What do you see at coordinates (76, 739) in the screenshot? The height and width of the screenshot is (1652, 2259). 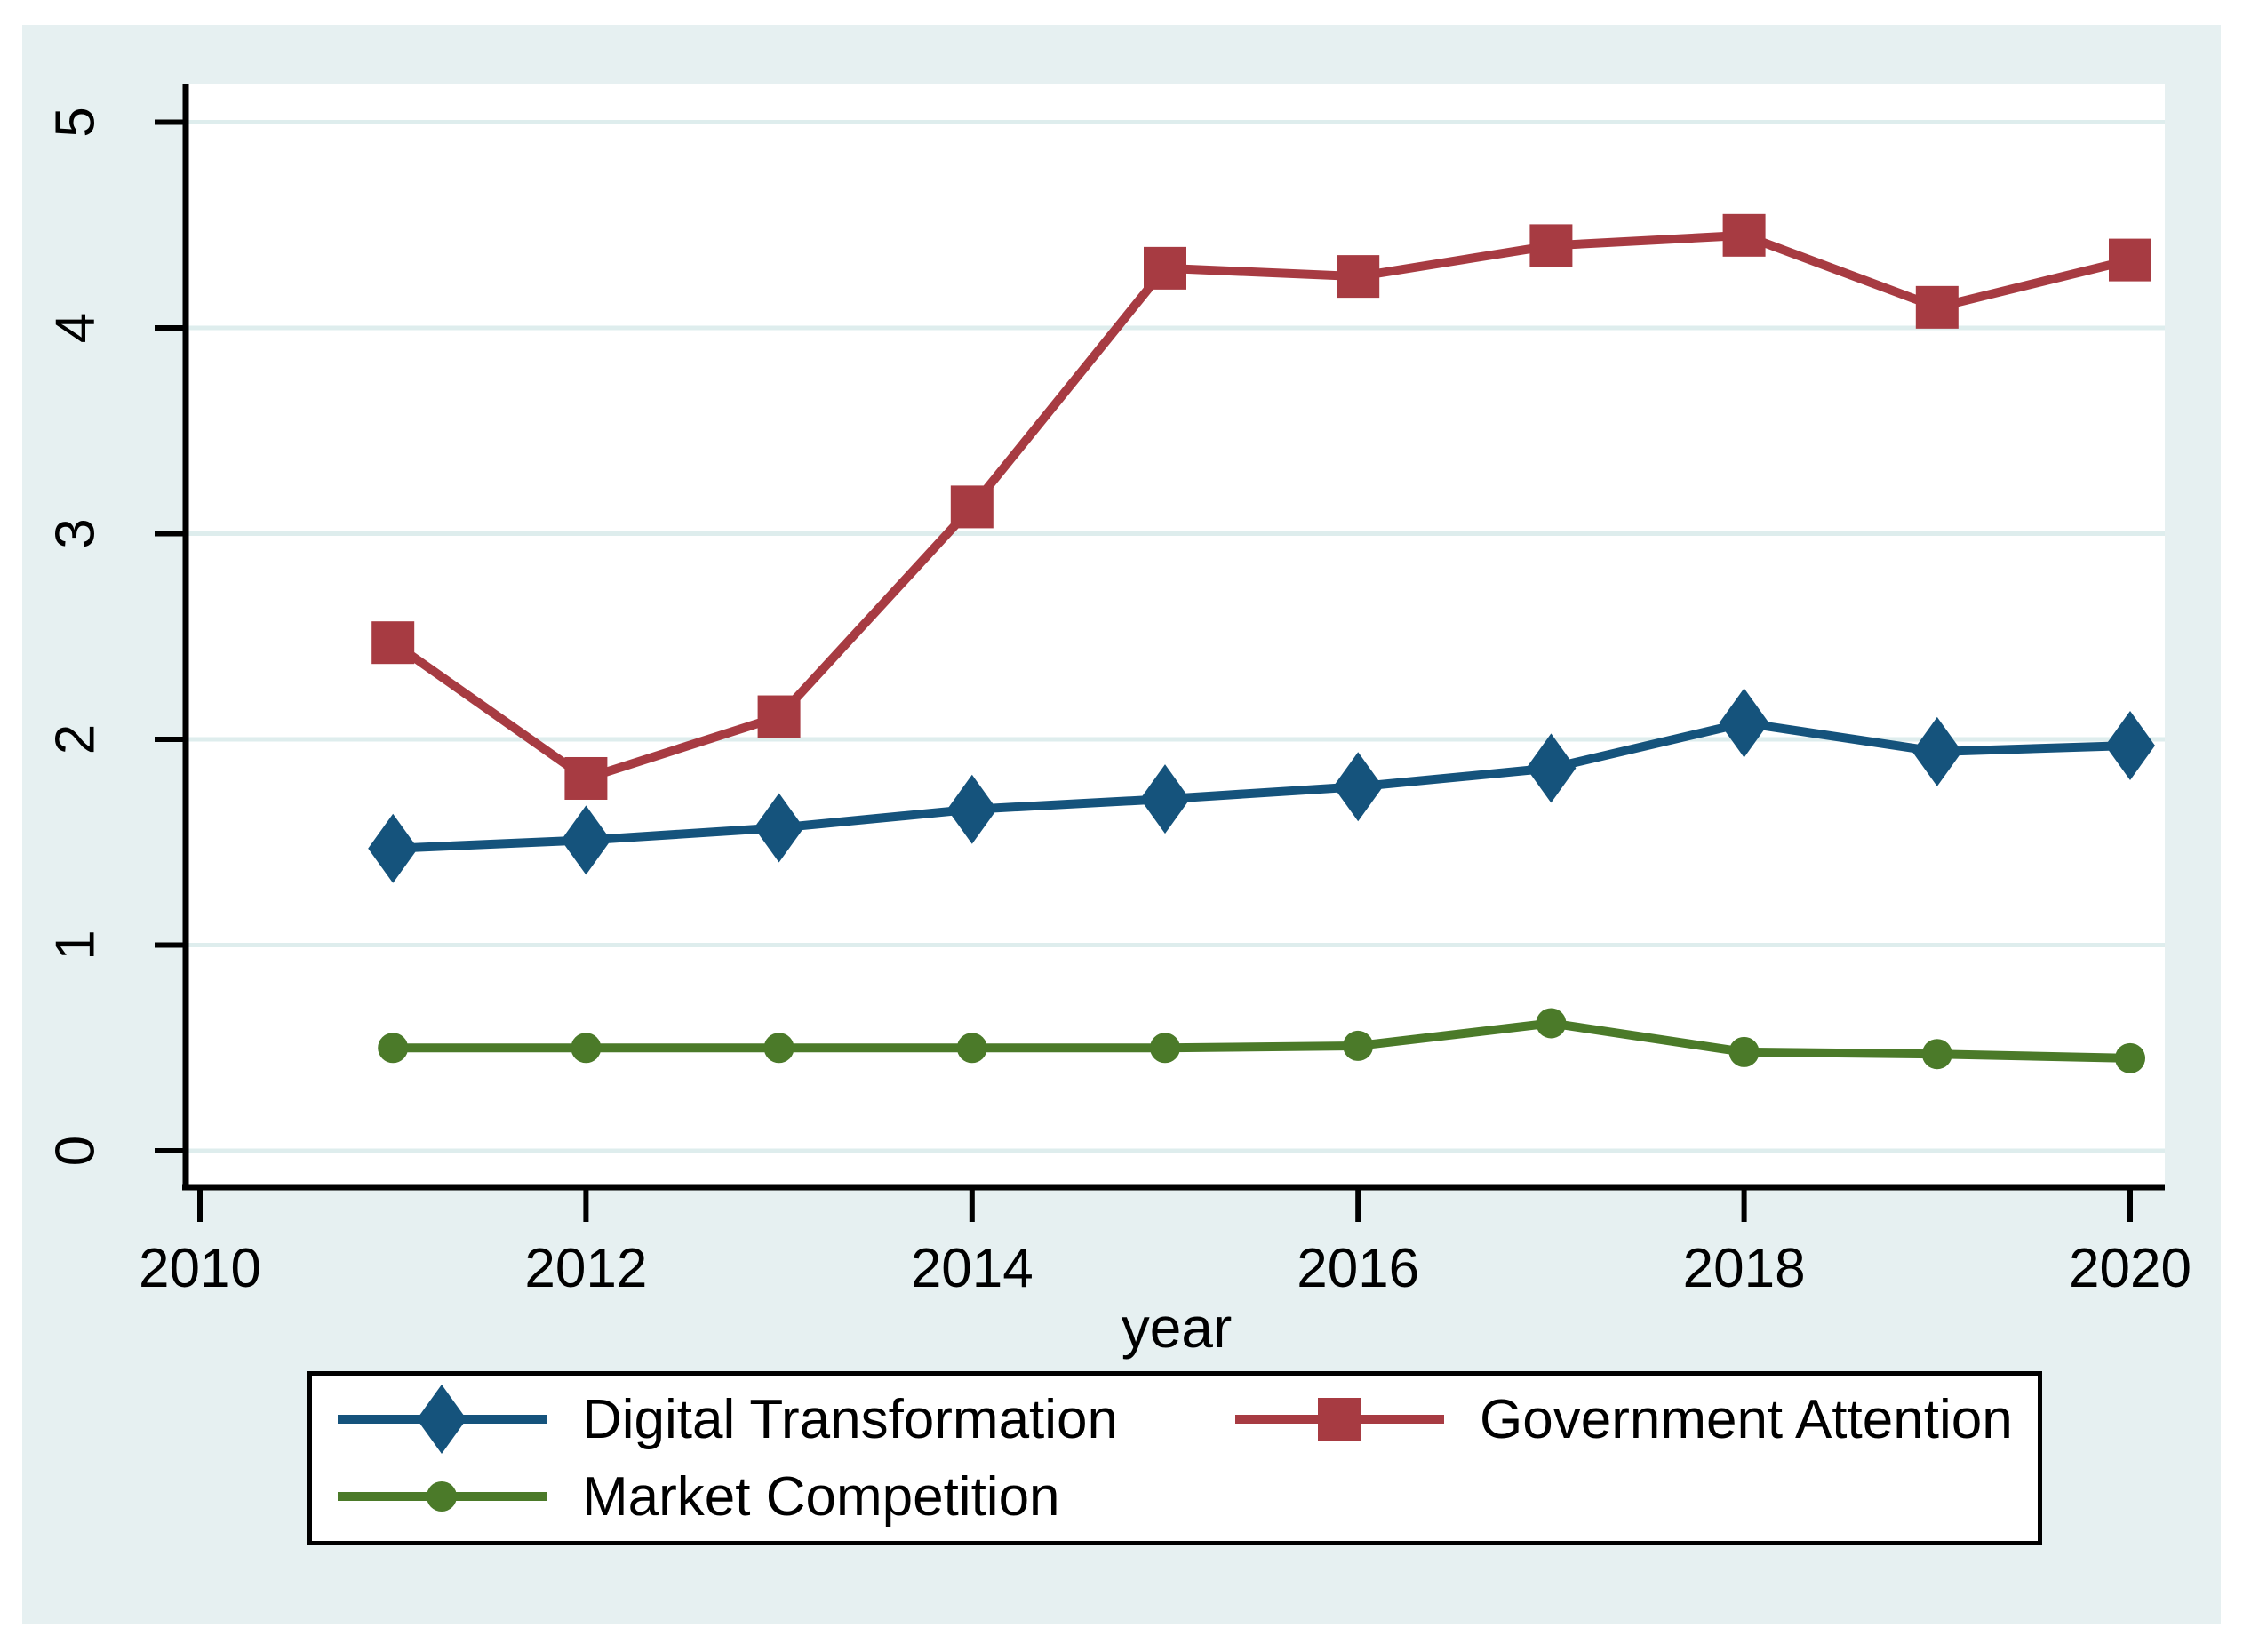 I see `y-tick-label: 2` at bounding box center [76, 739].